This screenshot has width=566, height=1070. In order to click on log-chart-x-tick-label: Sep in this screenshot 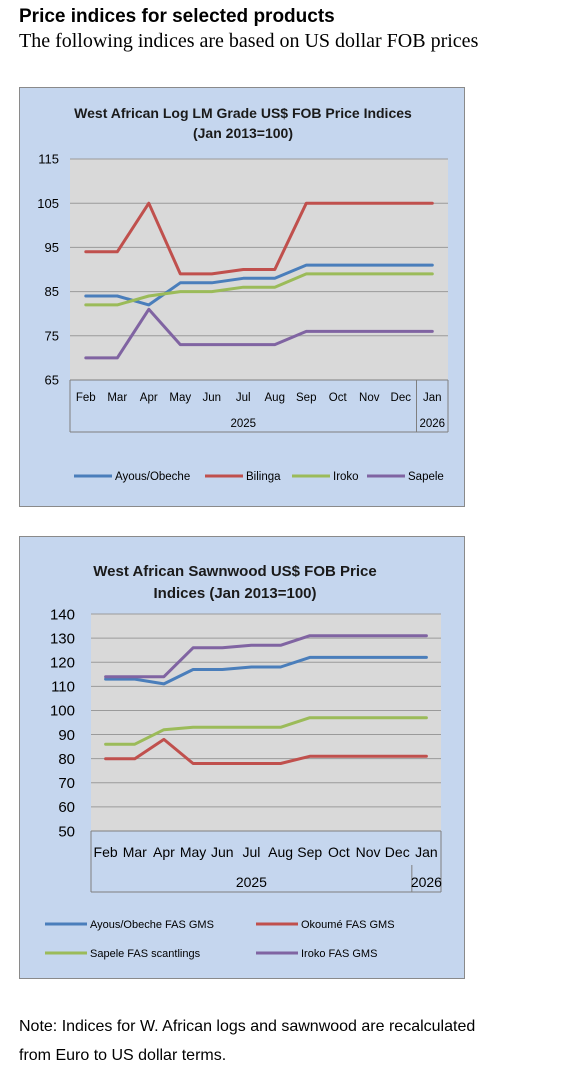, I will do `click(306, 398)`.